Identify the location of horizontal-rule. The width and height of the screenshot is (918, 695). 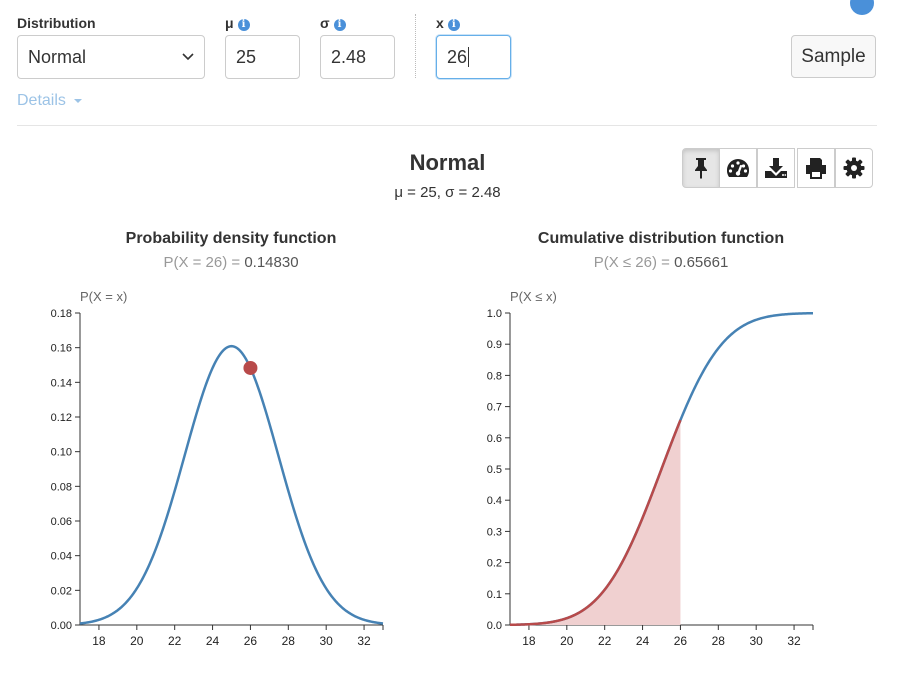
(447, 125).